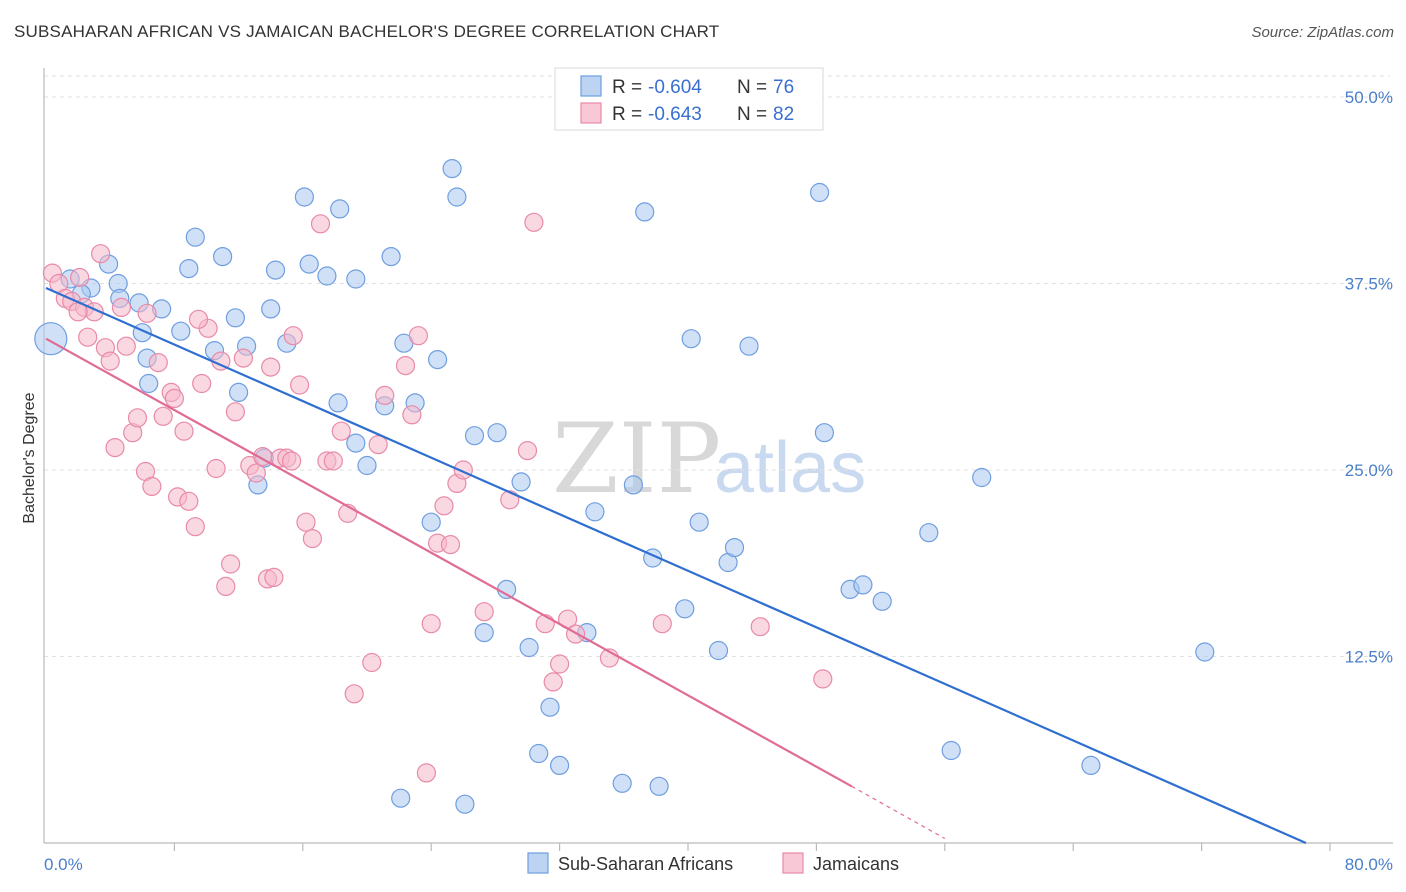  Describe the element at coordinates (752, 114) in the screenshot. I see `legend-n-label-2: N =` at that location.